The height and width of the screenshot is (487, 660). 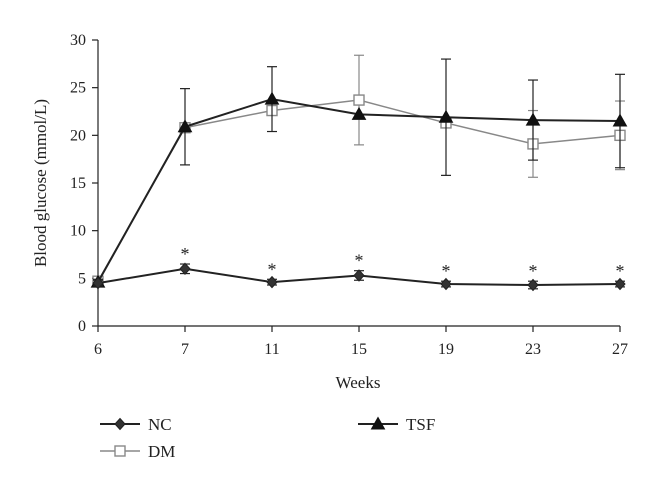 I want to click on legend-item-tsf: TSF, so click(x=396, y=424).